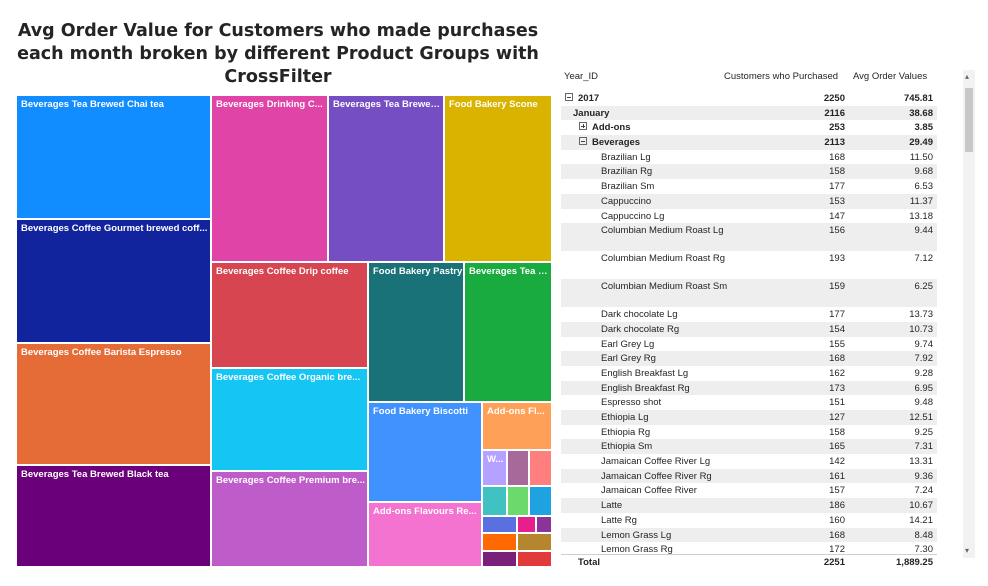 This screenshot has width=988, height=586. What do you see at coordinates (837, 231) in the screenshot?
I see `cell-customers: 156` at bounding box center [837, 231].